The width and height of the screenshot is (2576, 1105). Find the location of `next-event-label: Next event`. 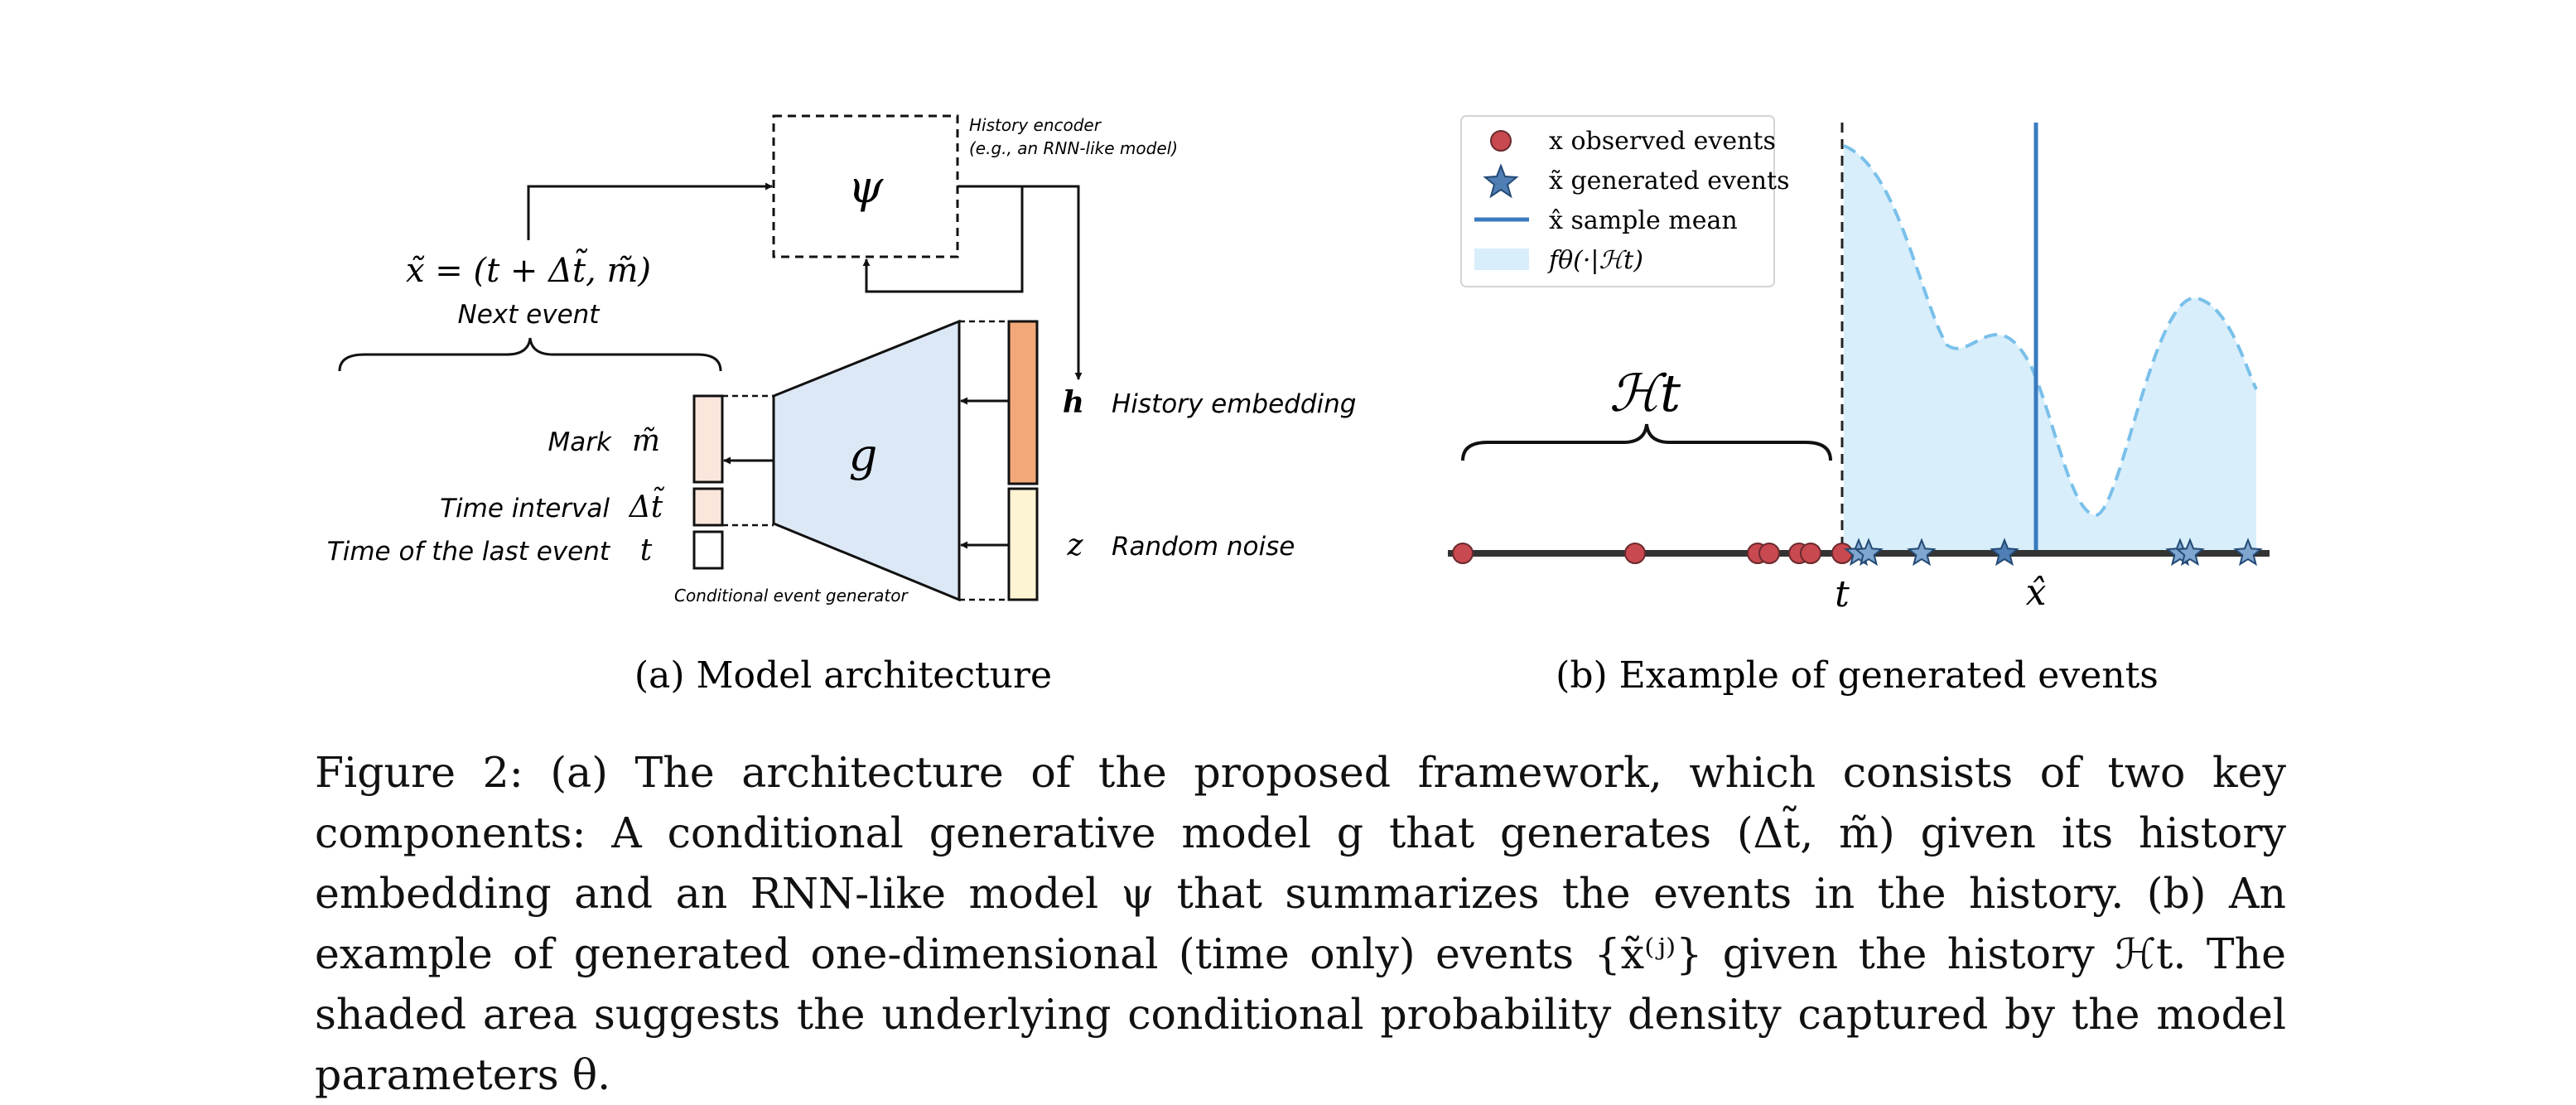

next-event-label: Next event is located at coordinates (529, 315).